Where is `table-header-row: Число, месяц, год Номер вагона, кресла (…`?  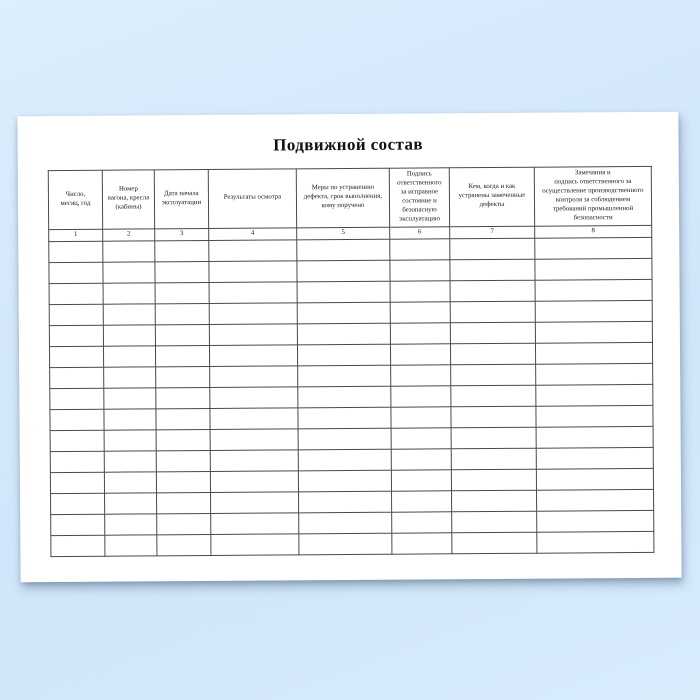 table-header-row: Число, месяц, год Номер вагона, кресла (… is located at coordinates (350, 198).